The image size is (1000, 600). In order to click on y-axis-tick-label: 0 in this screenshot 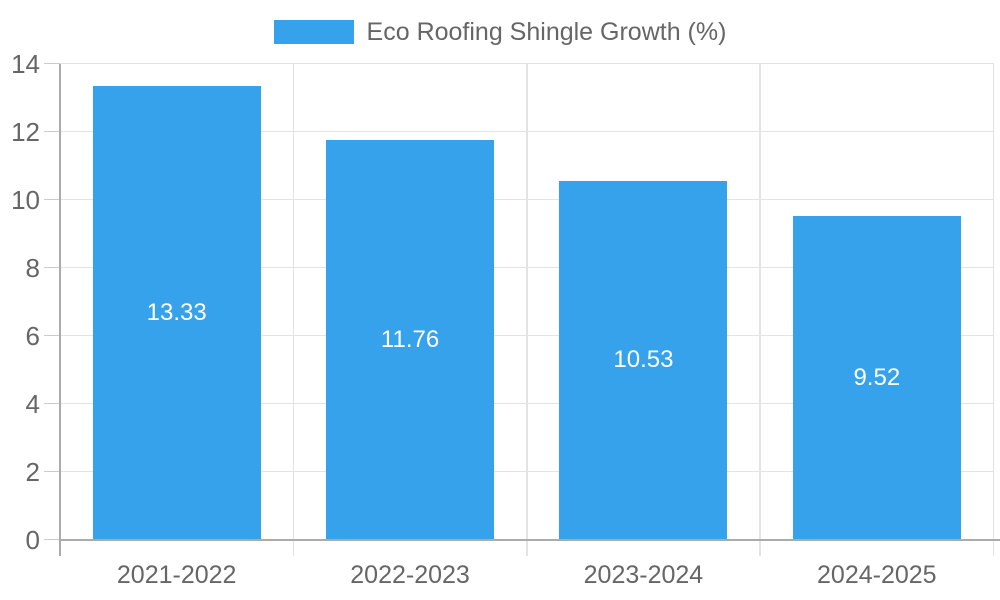, I will do `click(32, 539)`.